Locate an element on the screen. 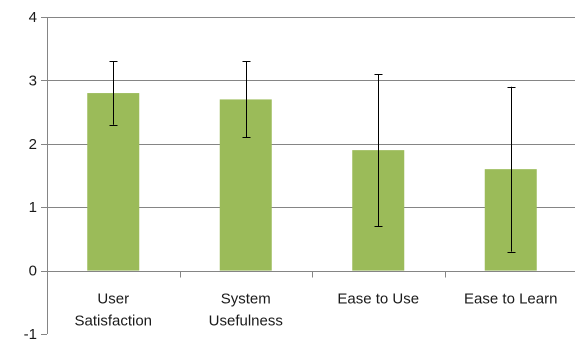 Image resolution: width=575 pixels, height=339 pixels. y-tick-label: 4 is located at coordinates (33, 17).